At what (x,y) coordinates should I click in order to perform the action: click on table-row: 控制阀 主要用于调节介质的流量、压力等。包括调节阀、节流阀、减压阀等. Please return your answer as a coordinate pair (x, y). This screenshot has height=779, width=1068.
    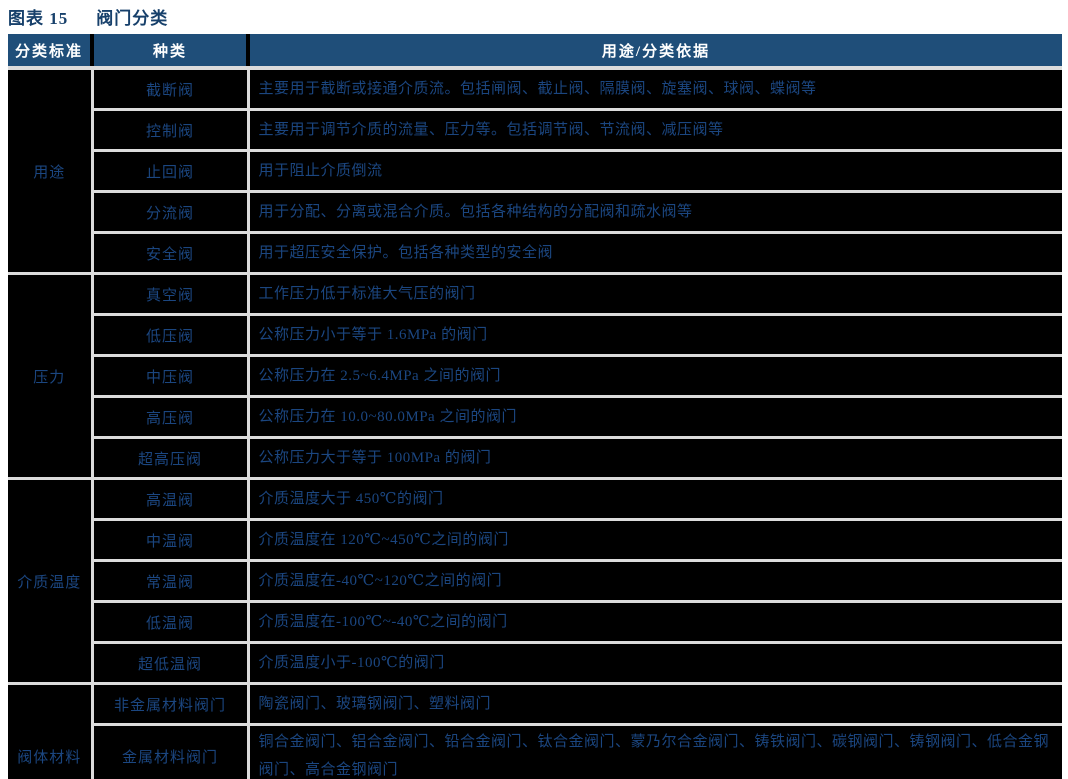
    Looking at the image, I should click on (535, 130).